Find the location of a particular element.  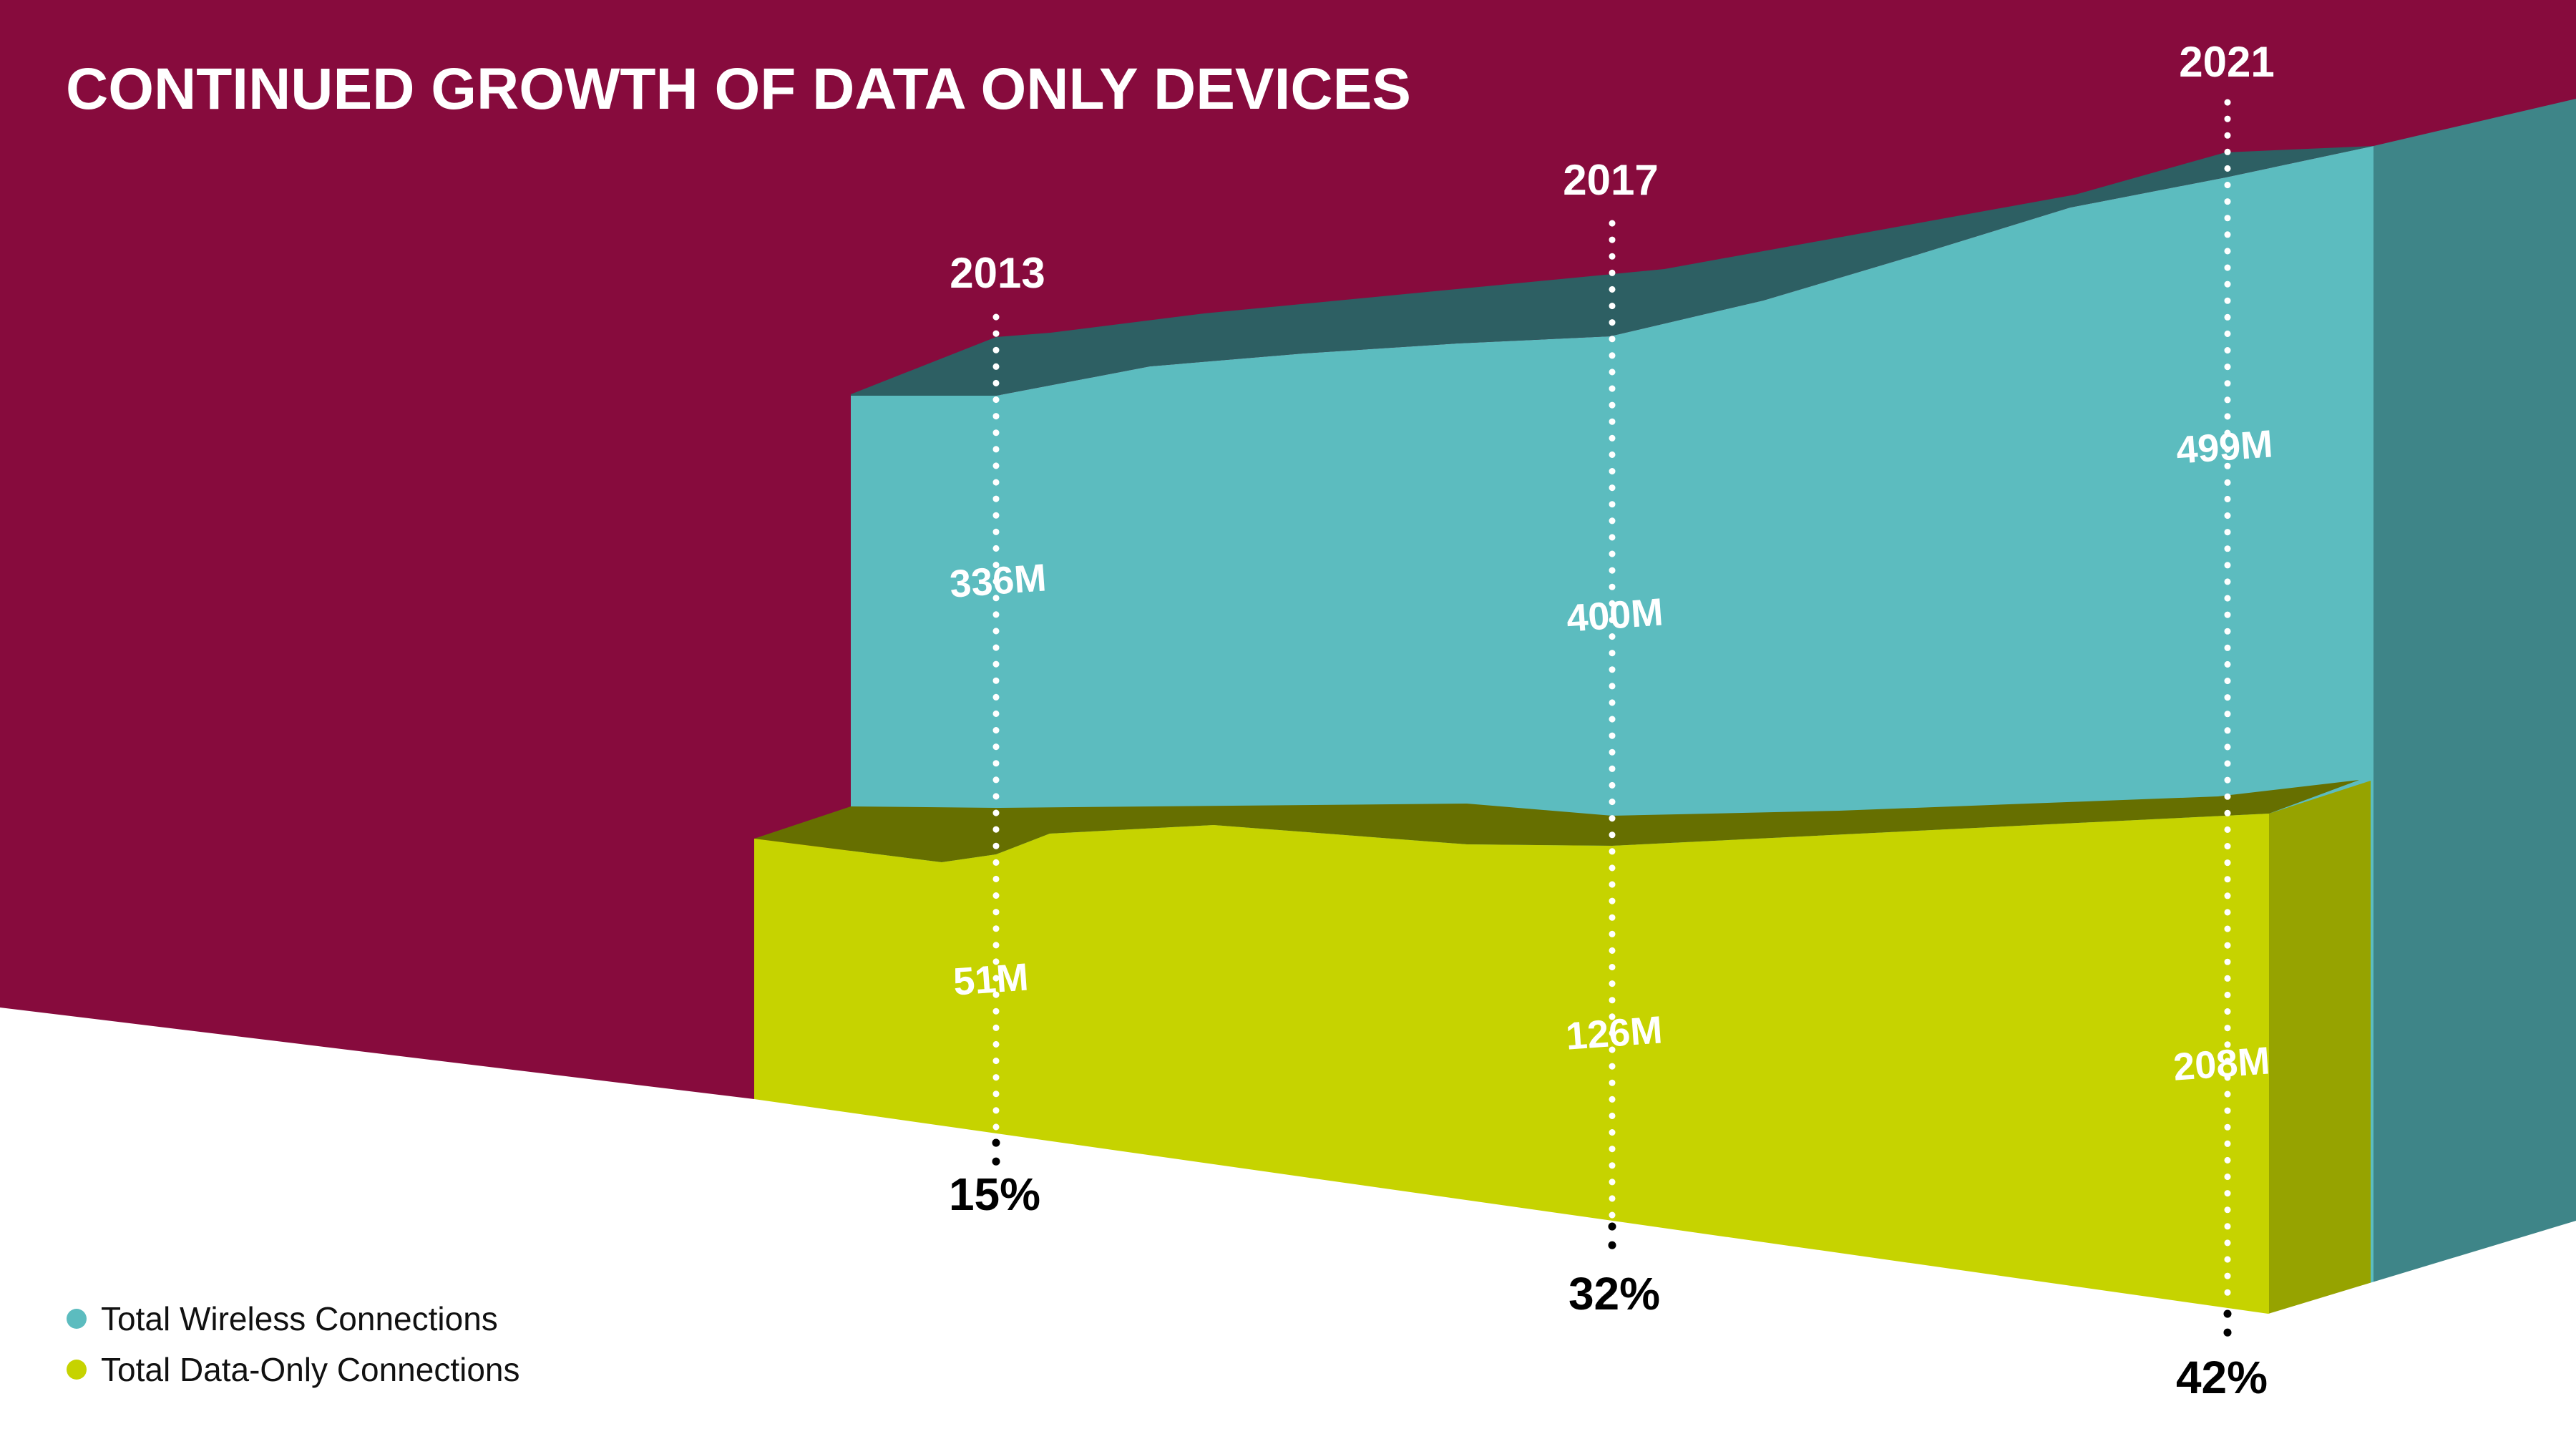

legend-dataonly-label: Total Data-Only Connections is located at coordinates (310, 1369).